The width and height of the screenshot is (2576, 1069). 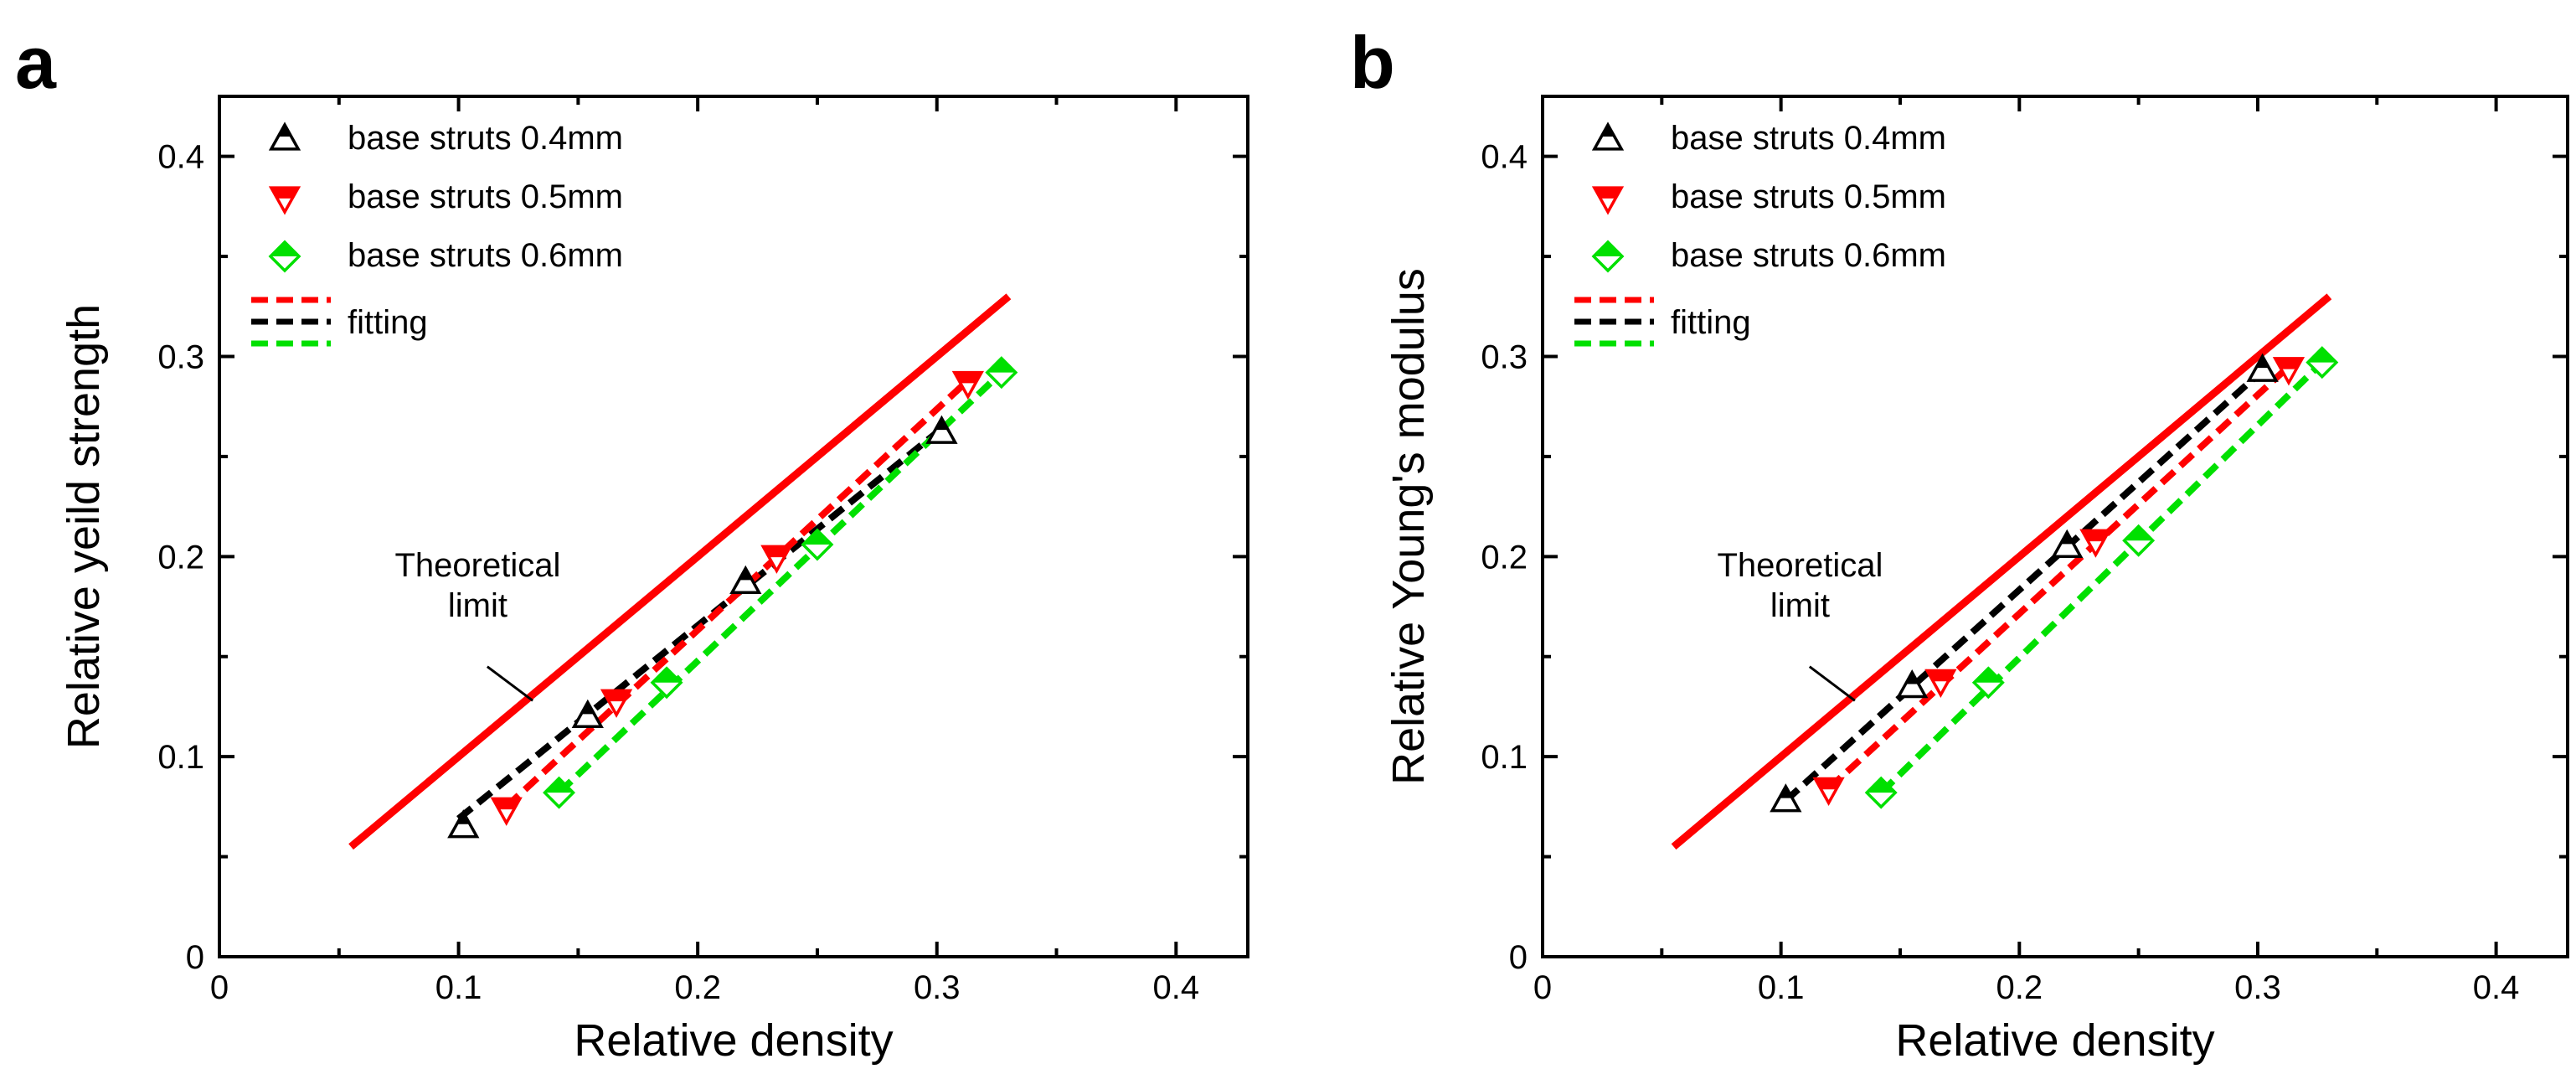 What do you see at coordinates (2496, 987) in the screenshot?
I see `x-tick-label: 0.4` at bounding box center [2496, 987].